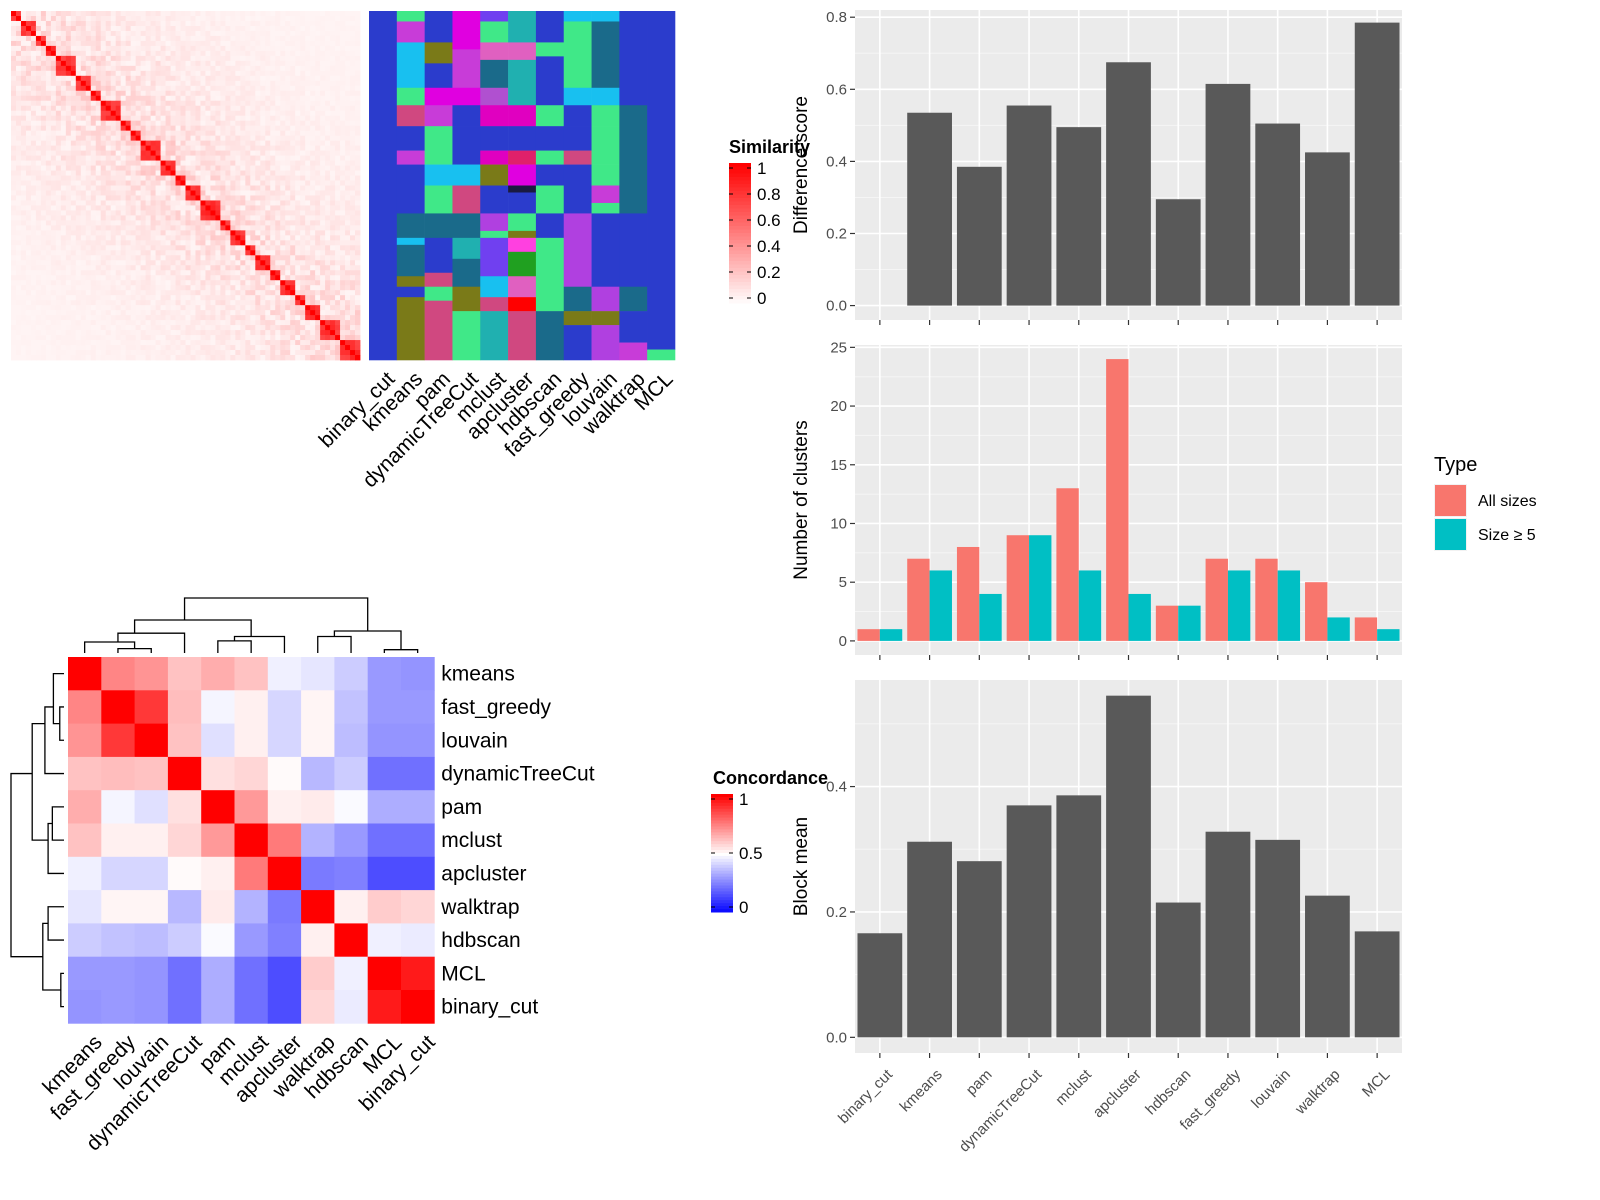 The height and width of the screenshot is (1200, 1600). Describe the element at coordinates (466, 336) in the screenshot. I see `annotation-segment` at that location.